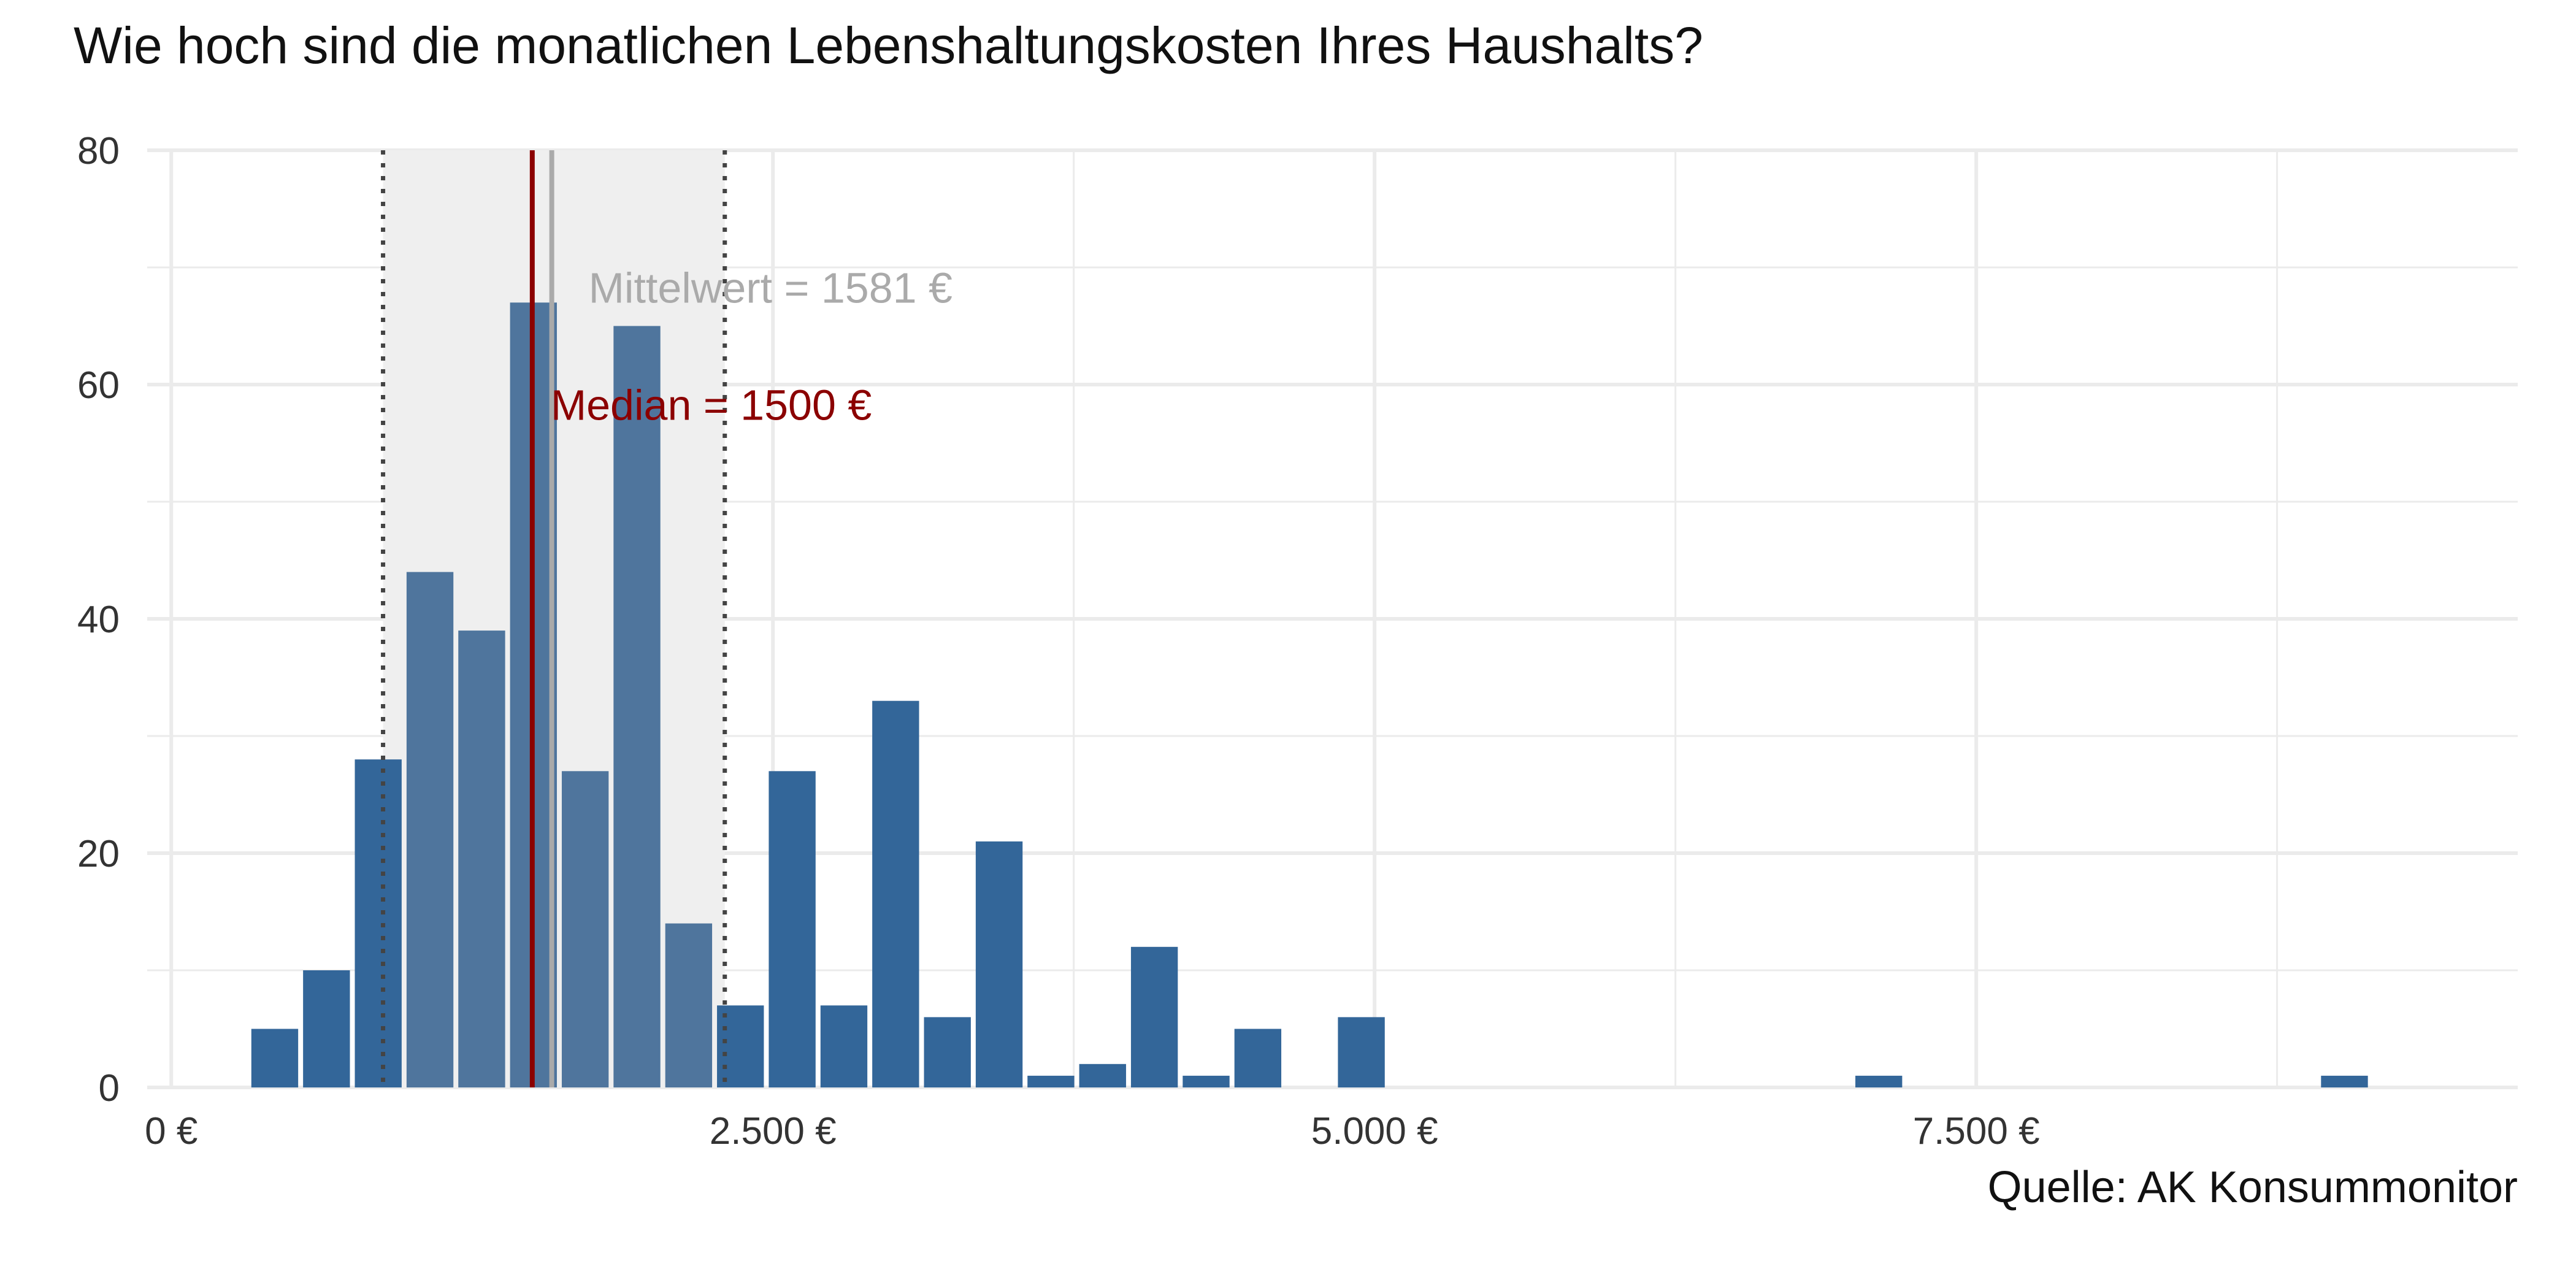 The image size is (2576, 1288). I want to click on y-tick-label: 0, so click(109, 1088).